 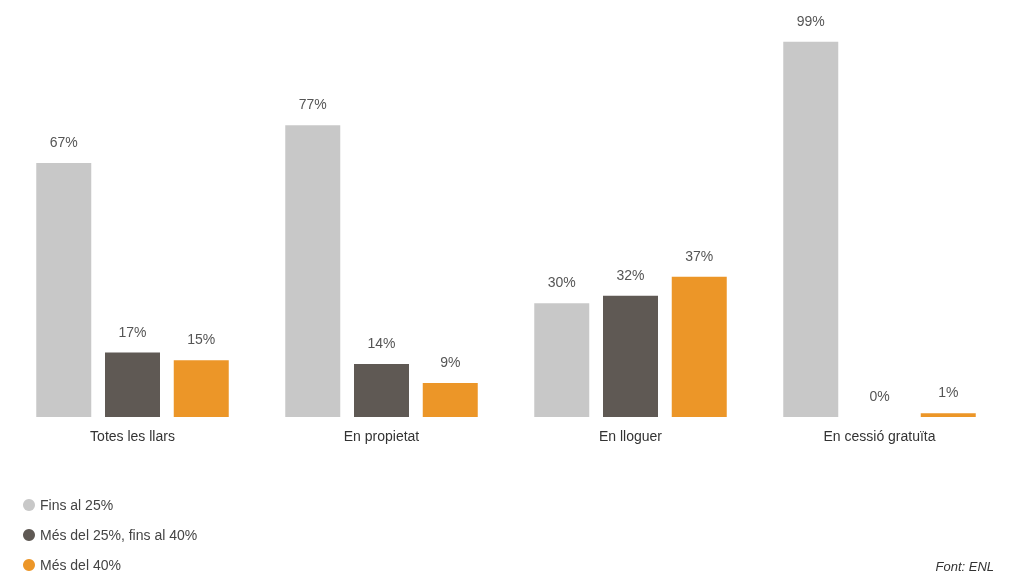 What do you see at coordinates (77, 505) in the screenshot?
I see `legend-label: Fins al 25%` at bounding box center [77, 505].